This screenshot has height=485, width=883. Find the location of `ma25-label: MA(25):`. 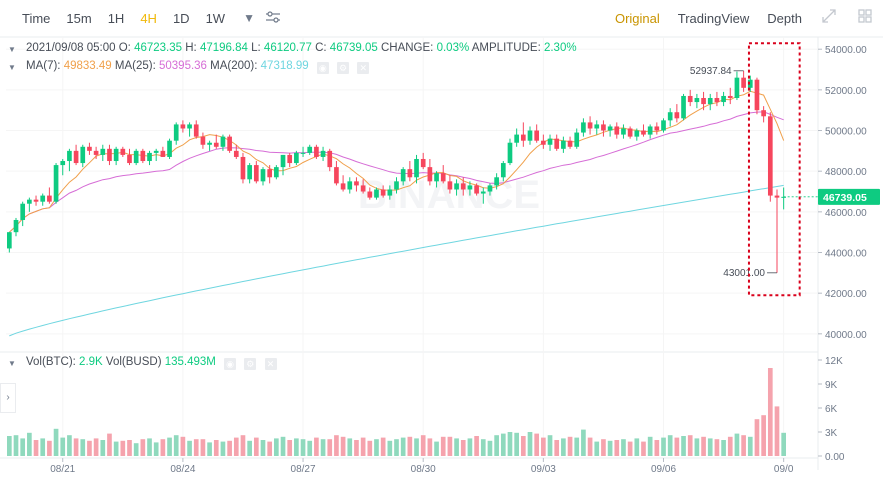

ma25-label: MA(25): is located at coordinates (135, 66).